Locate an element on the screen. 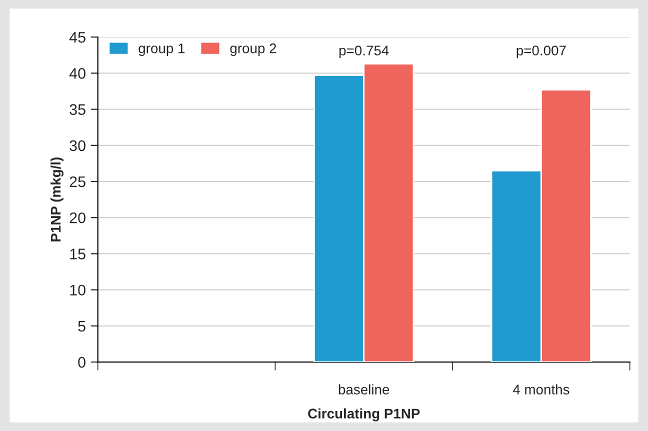  y-tick-label: 5 is located at coordinates (82, 326).